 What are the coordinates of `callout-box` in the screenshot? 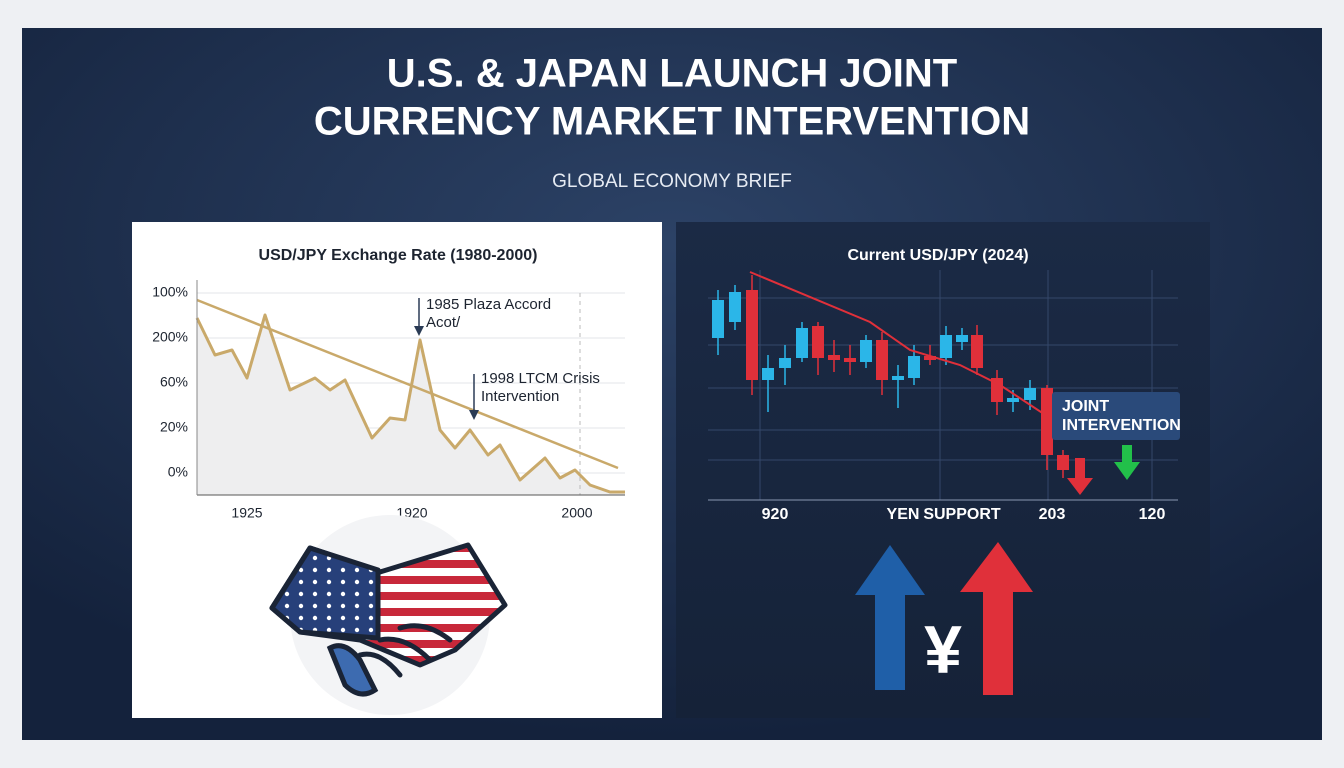 It's located at (1116, 416).